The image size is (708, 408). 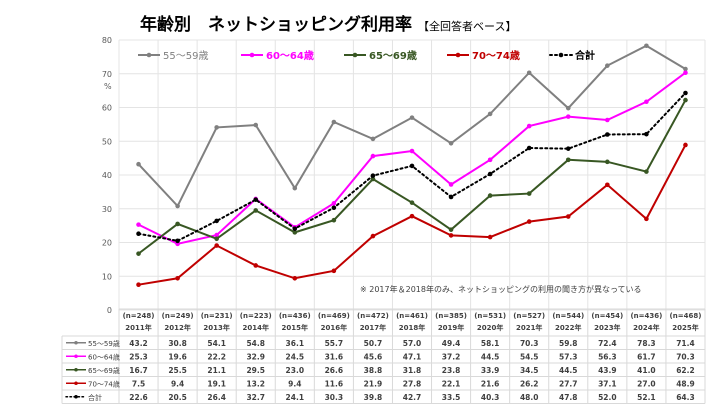 I want to click on table-cell: 32.9, so click(x=255, y=356).